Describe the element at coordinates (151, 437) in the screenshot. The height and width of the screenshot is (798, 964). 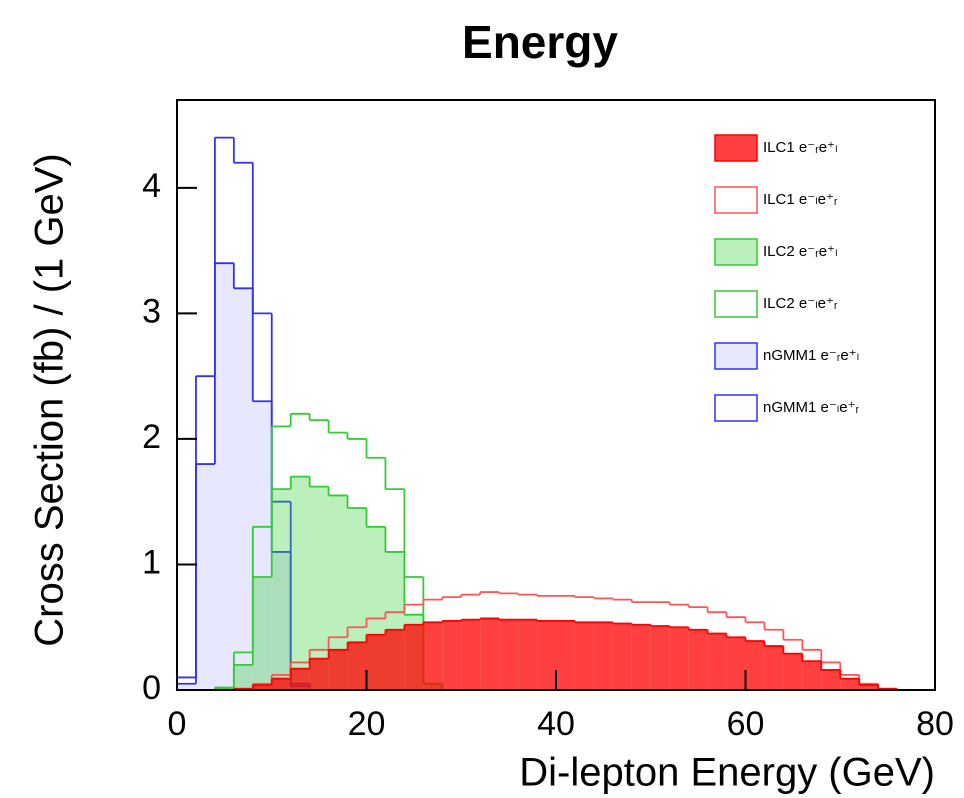
I see `y-tick-label: 2` at that location.